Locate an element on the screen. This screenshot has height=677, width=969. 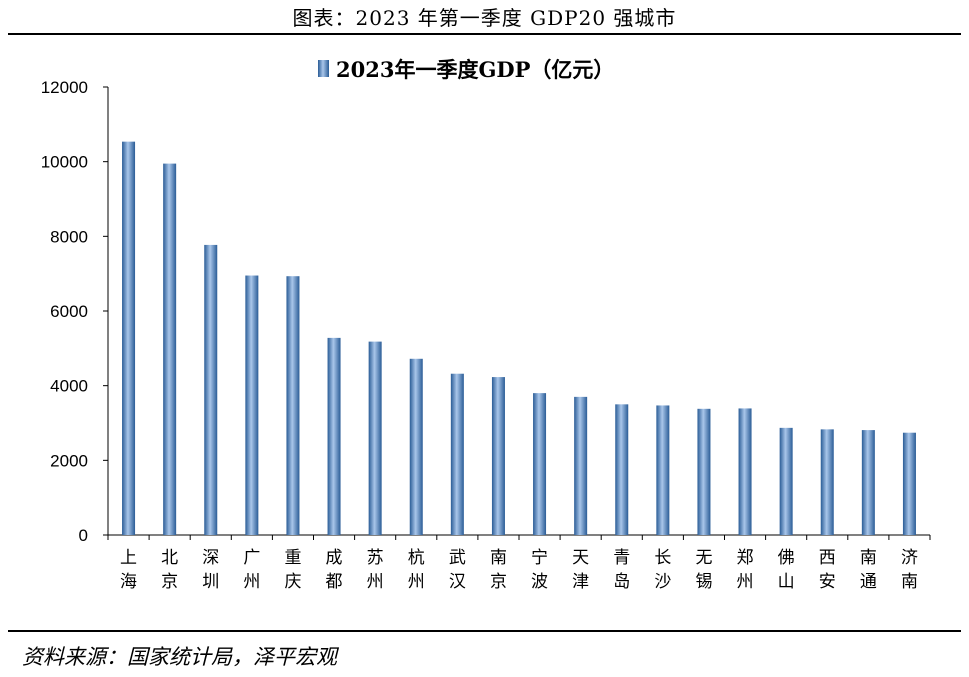
x-category-label: 无锡 is located at coordinates (703, 570).